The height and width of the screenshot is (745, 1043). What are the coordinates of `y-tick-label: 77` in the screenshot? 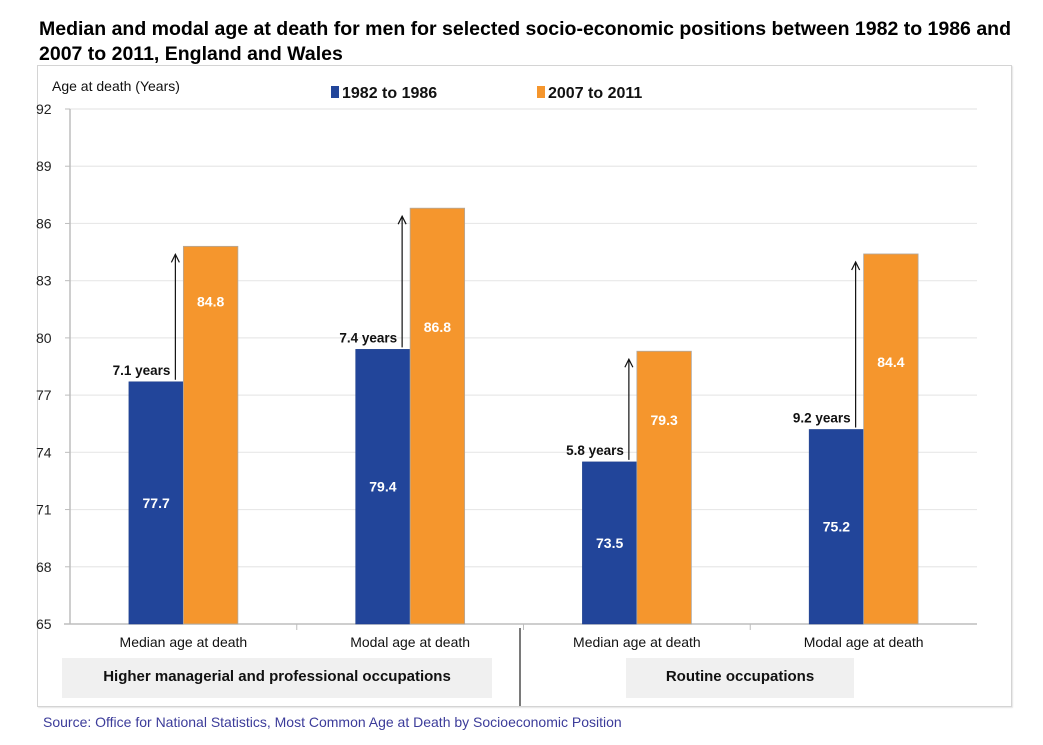 It's located at (44, 395).